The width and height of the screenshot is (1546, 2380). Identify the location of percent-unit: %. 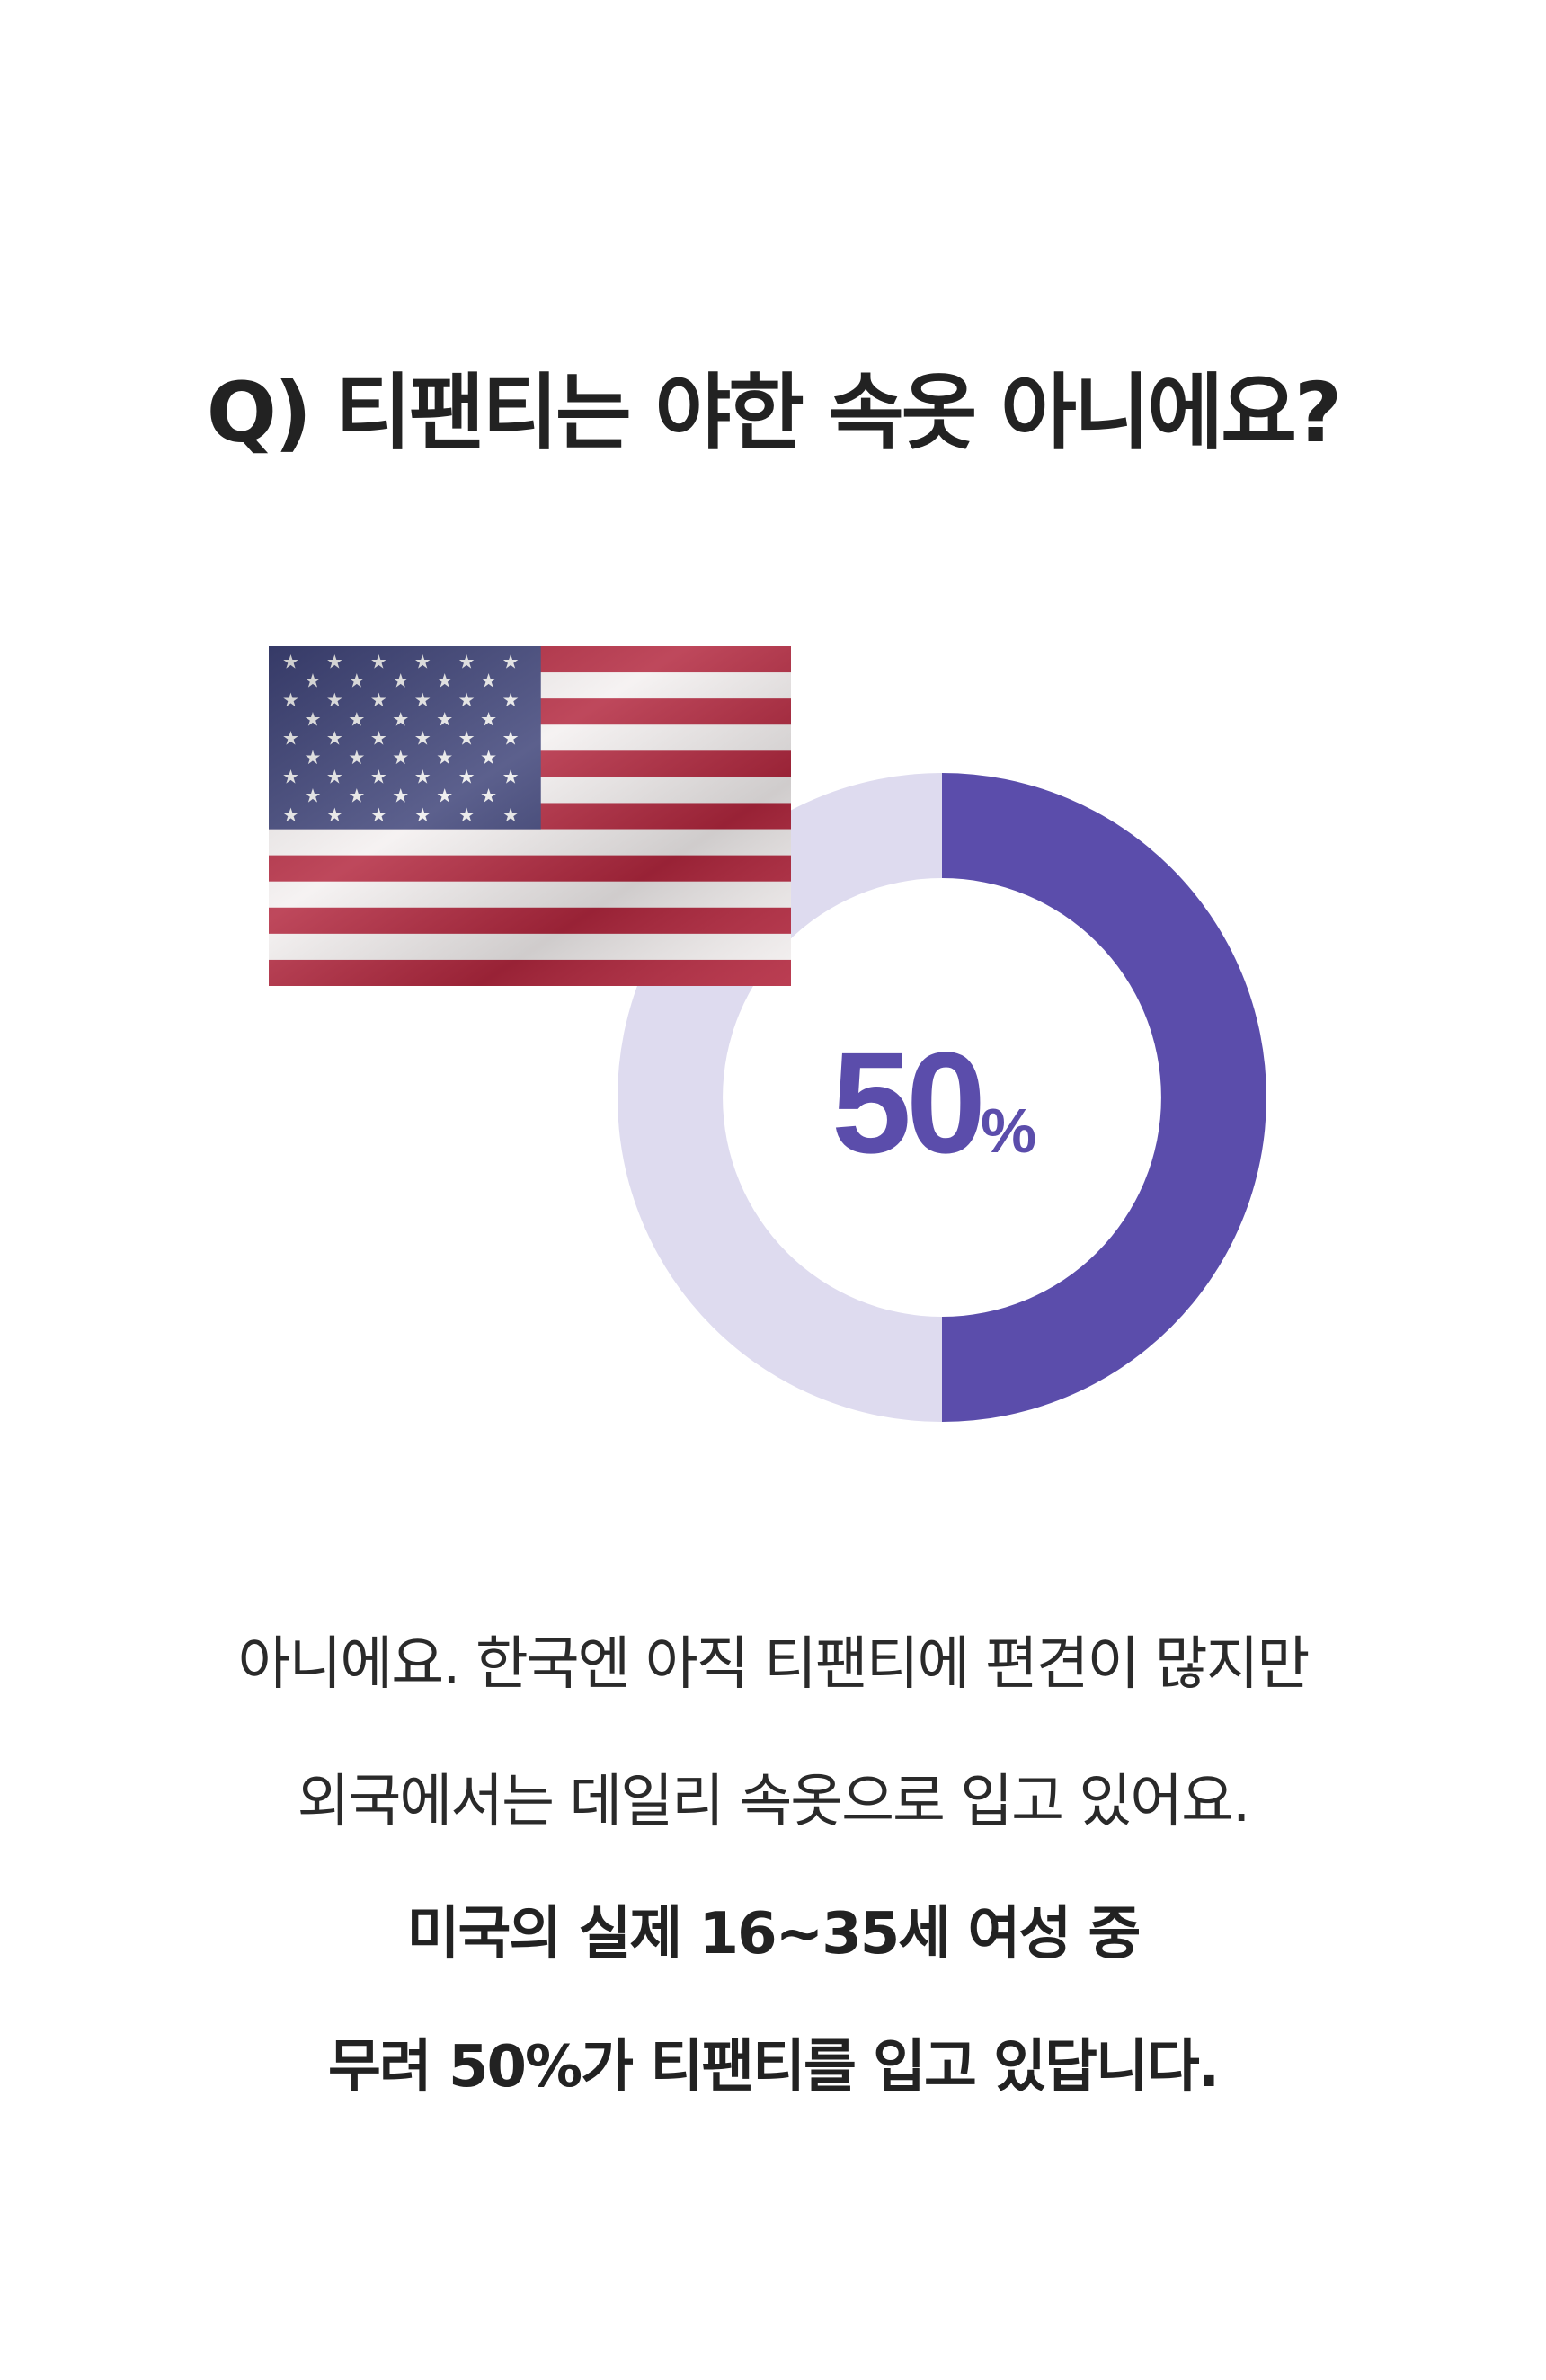
(1008, 1131).